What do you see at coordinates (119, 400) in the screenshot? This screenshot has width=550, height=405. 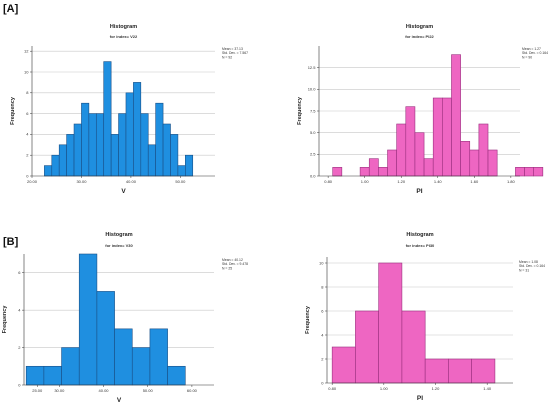 I see `x-axis-label: V` at bounding box center [119, 400].